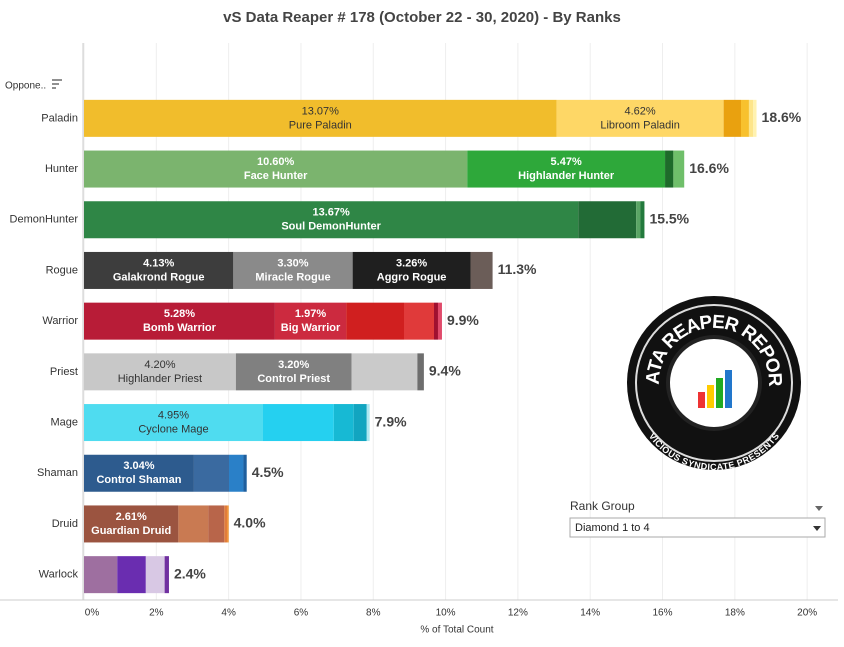 The width and height of the screenshot is (844, 647). What do you see at coordinates (159, 277) in the screenshot?
I see `segment-name-label: Galakrond Rogue` at bounding box center [159, 277].